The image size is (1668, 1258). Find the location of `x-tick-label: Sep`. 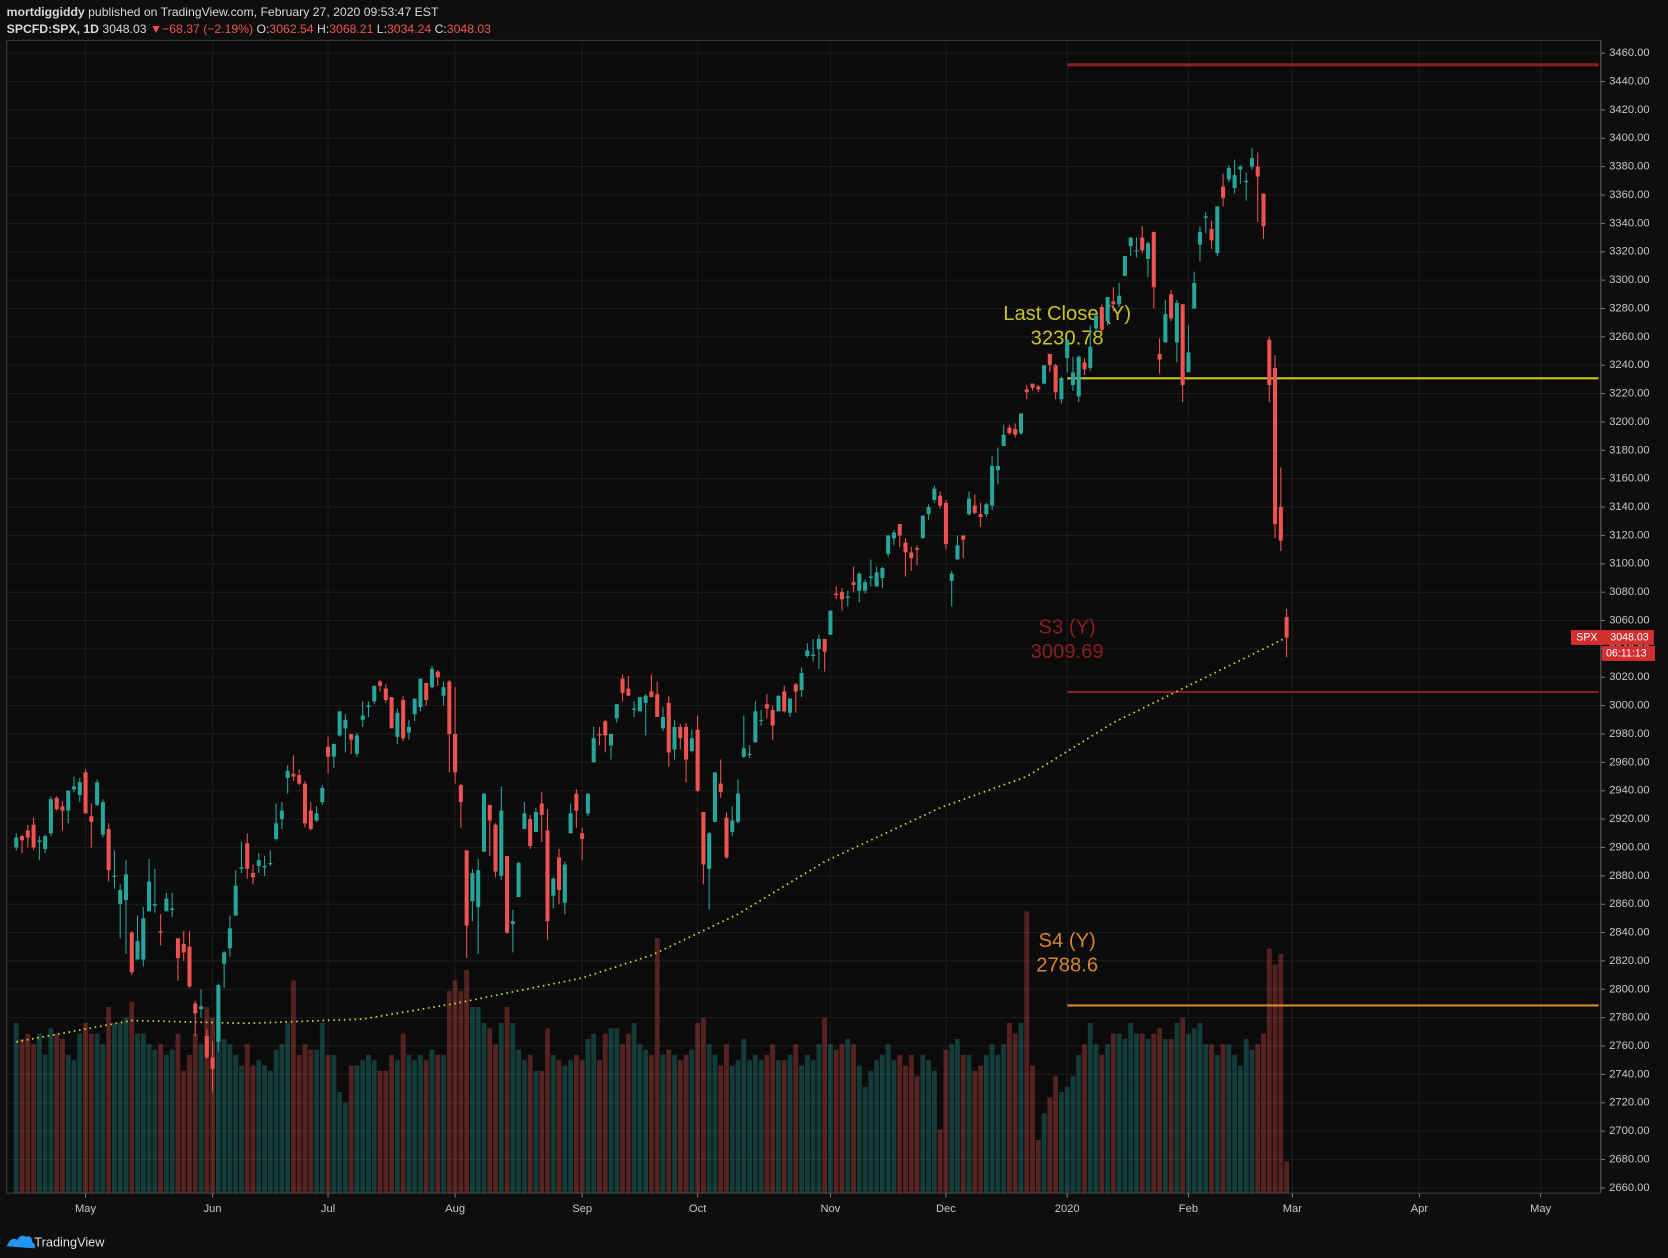

x-tick-label: Sep is located at coordinates (582, 1209).